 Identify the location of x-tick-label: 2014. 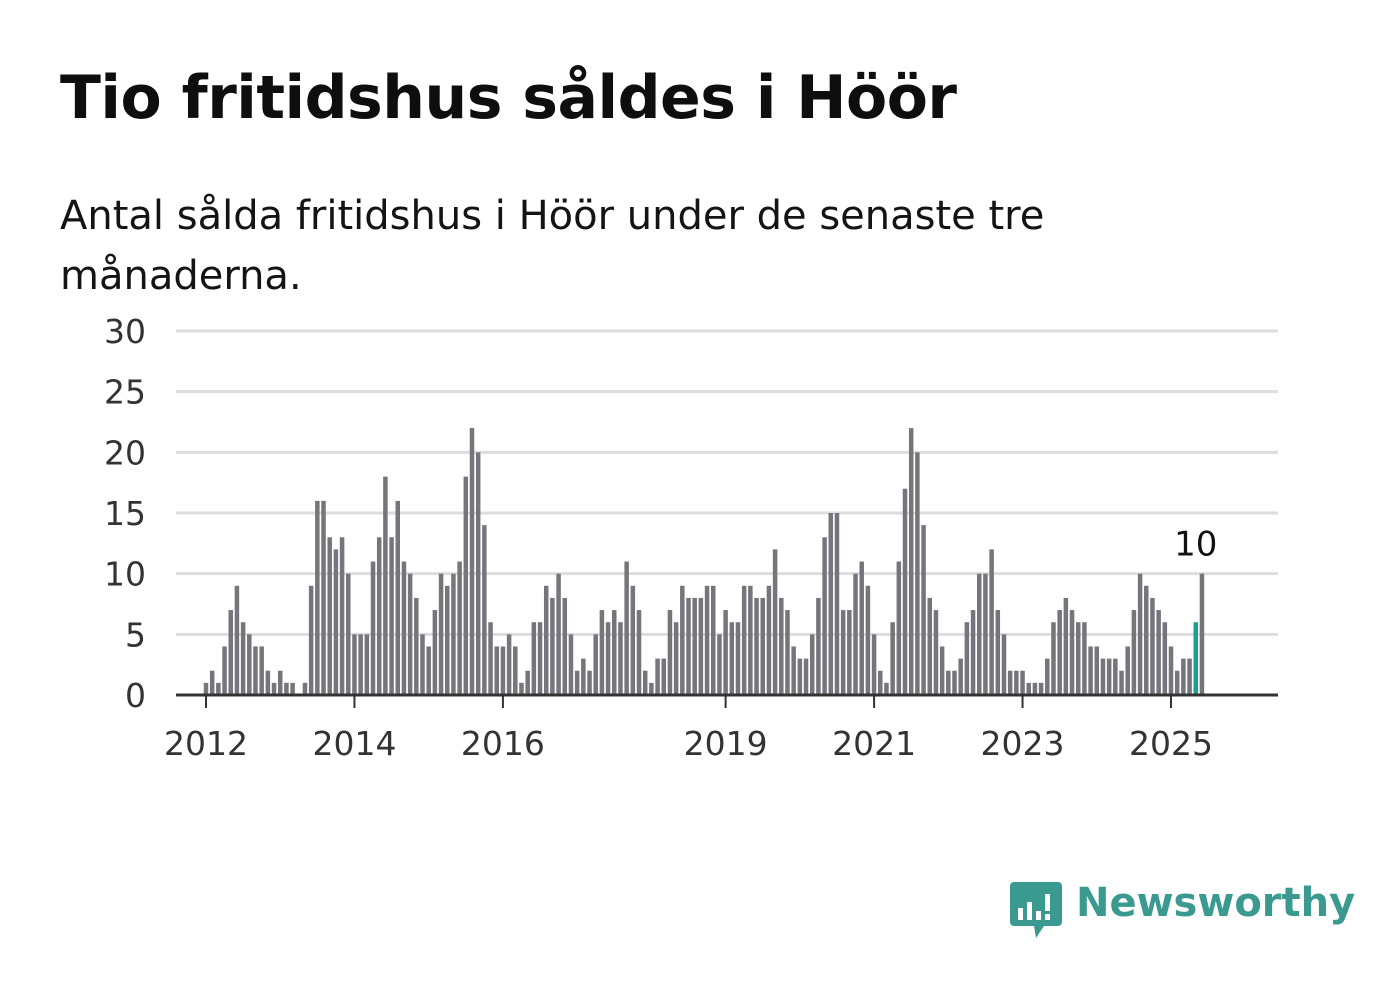
(354, 743).